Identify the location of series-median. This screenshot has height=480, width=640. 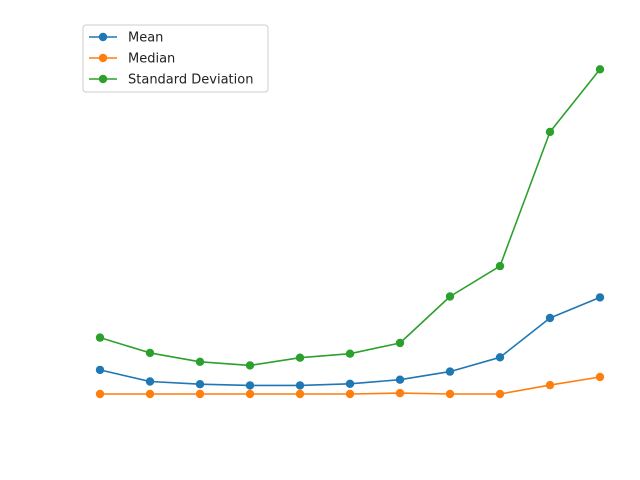
(350, 385).